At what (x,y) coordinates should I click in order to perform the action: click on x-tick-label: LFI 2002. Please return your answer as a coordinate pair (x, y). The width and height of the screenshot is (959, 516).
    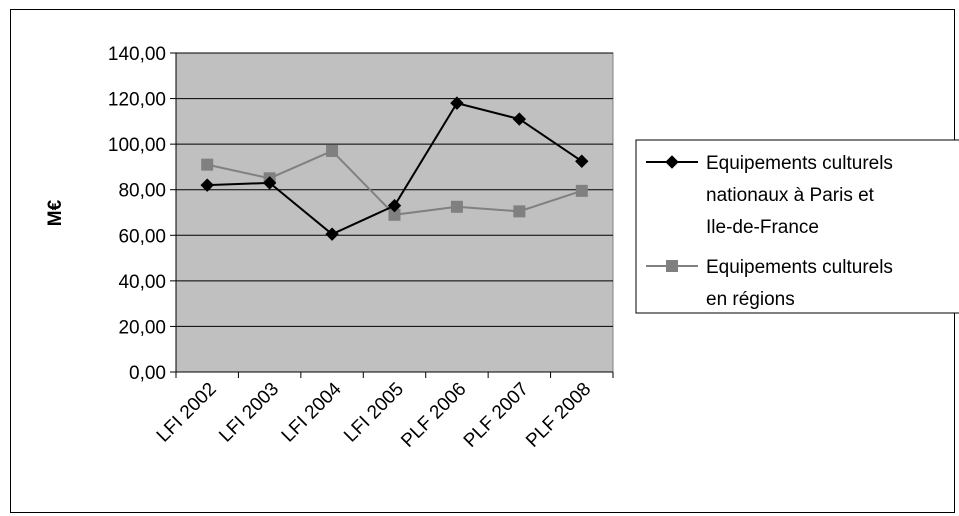
    Looking at the image, I should click on (187, 413).